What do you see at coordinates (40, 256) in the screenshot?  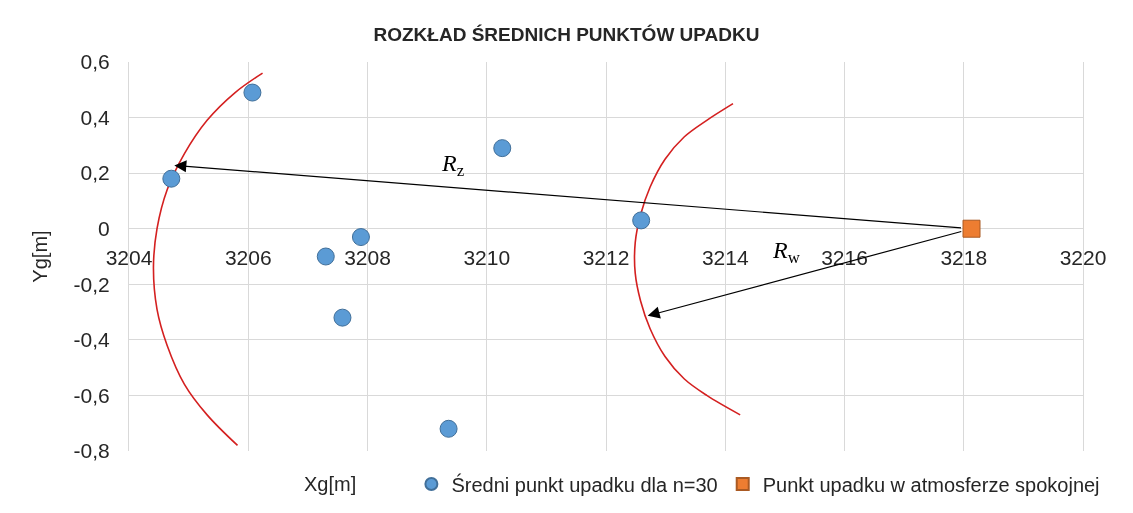 I see `y-axis-title: Yg[m]` at bounding box center [40, 256].